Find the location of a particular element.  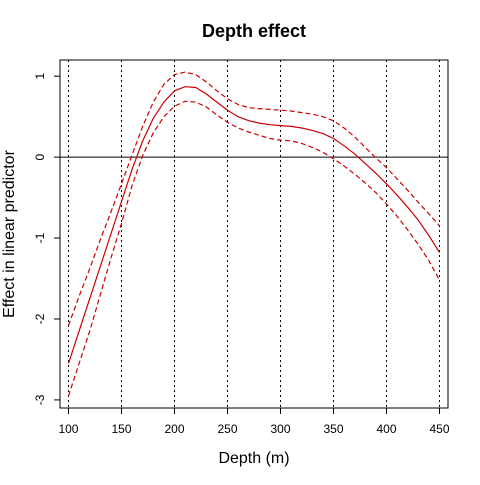

x-tick-label-250: 250 is located at coordinates (227, 429).